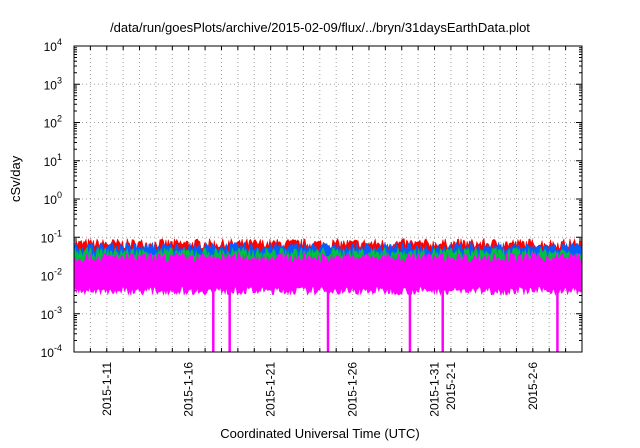 The height and width of the screenshot is (448, 640). I want to click on y-tick-label: 10¹, so click(53, 160).